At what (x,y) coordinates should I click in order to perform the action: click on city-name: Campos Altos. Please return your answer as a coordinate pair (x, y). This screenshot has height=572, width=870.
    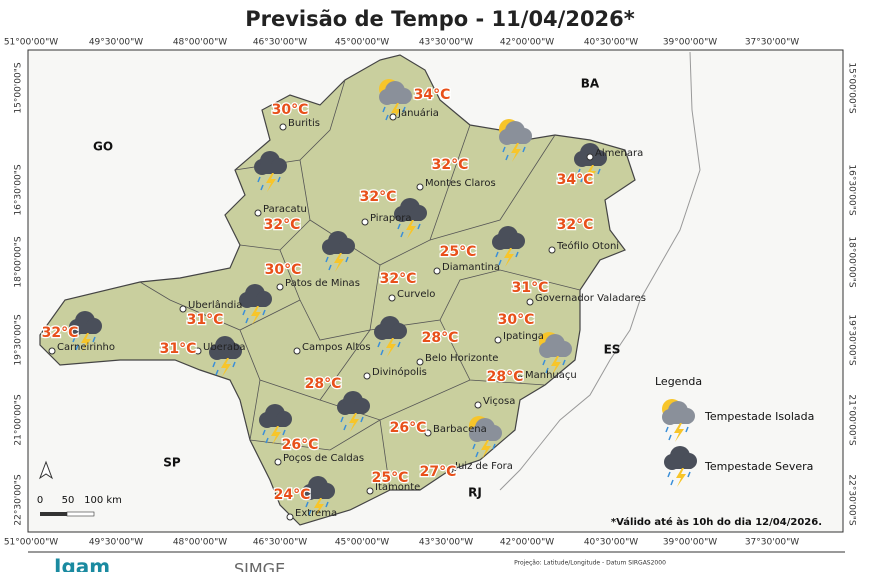
    Looking at the image, I should click on (336, 347).